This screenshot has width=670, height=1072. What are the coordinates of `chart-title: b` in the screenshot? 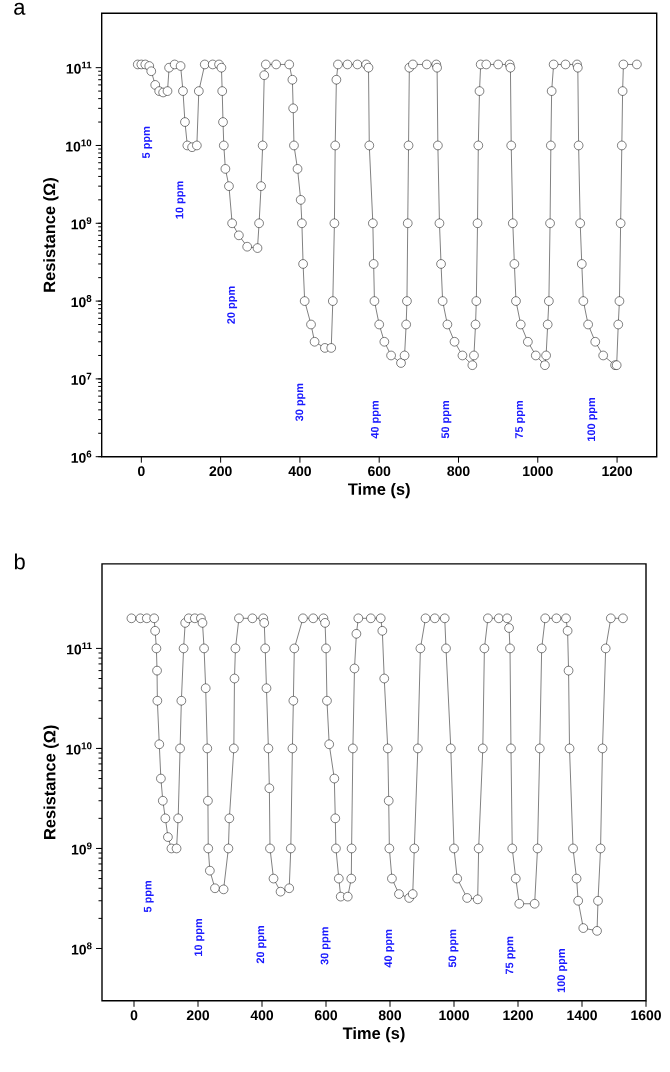 It's located at (19, 561).